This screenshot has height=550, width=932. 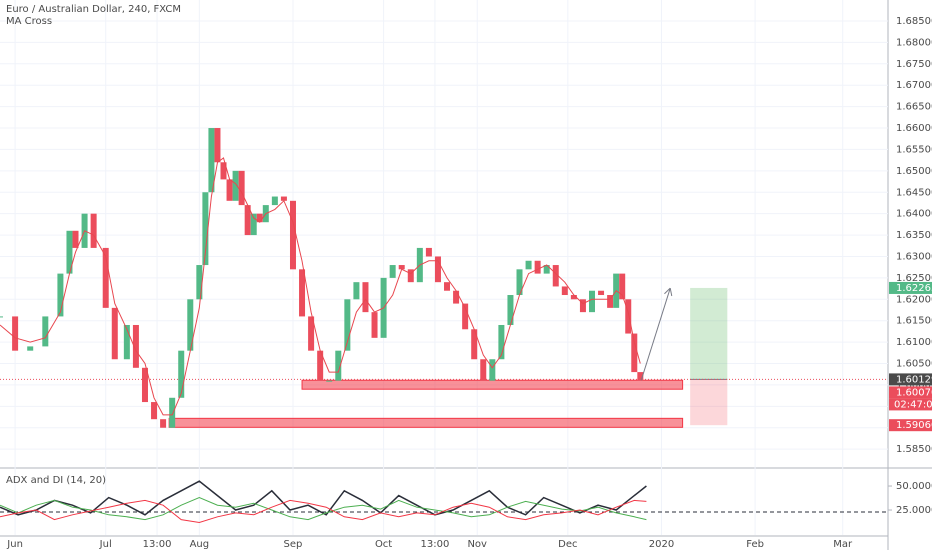 What do you see at coordinates (93, 9) in the screenshot?
I see `chart-title: Euro / Australian Dollar, 240, FXCM` at bounding box center [93, 9].